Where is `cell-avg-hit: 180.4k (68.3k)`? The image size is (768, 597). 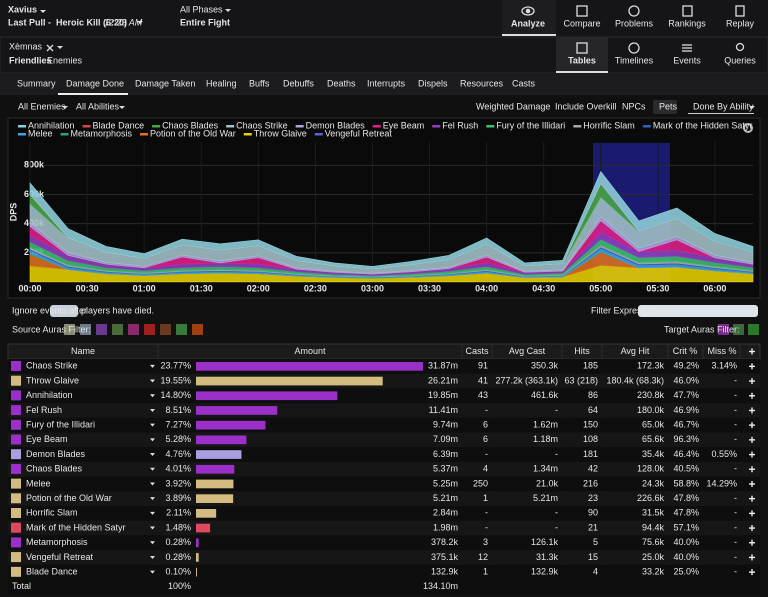 cell-avg-hit: 180.4k (68.3k) is located at coordinates (635, 380).